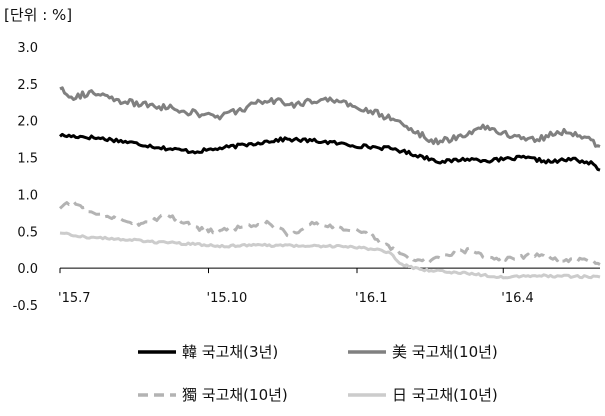  I want to click on legend: 韓 국고채(3년) 美 국고채(10년) 獨 국고채(10년) 日 국고채(10년), so click(318, 373).